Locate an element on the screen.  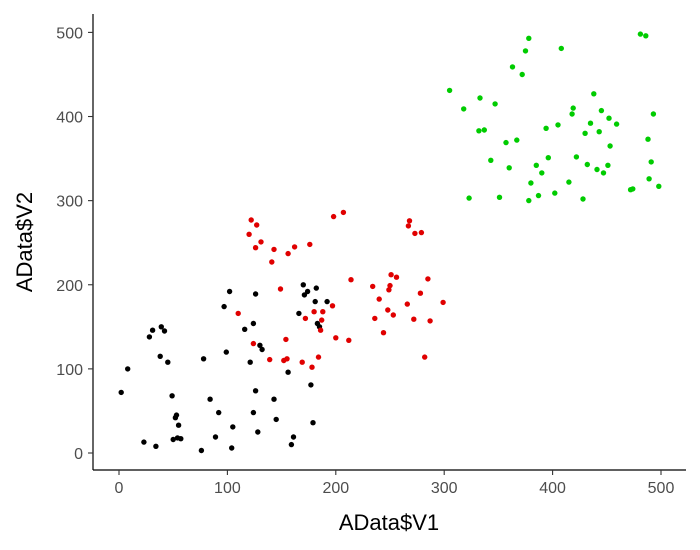
y-tick-label: 500 is located at coordinates (69, 33).